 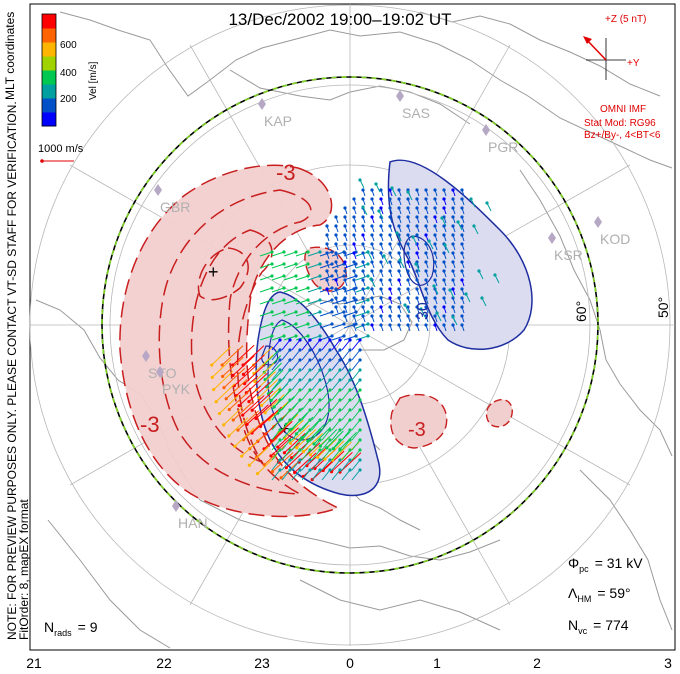 What do you see at coordinates (499, 413) in the screenshot?
I see `neg-contour-east2` at bounding box center [499, 413].